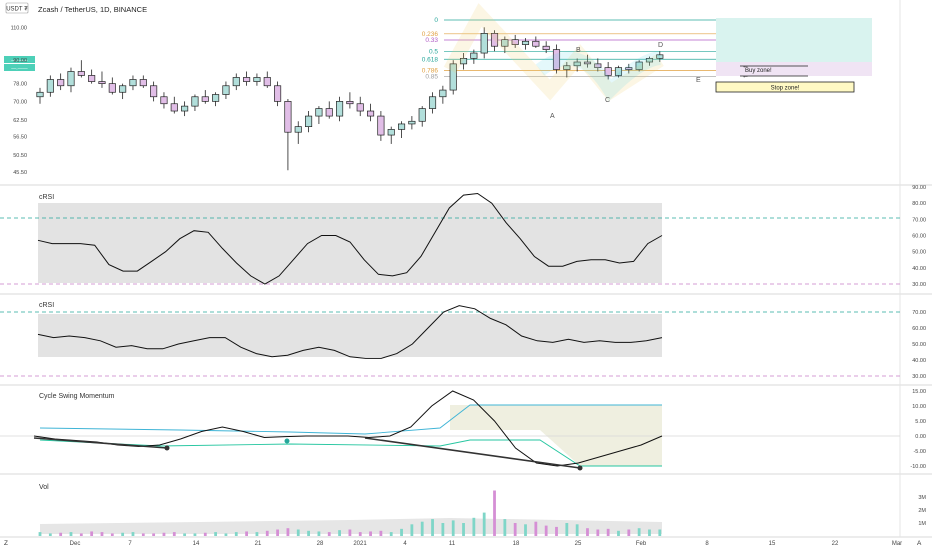  Describe the element at coordinates (75, 544) in the screenshot. I see `time-axis-label: Dec` at that location.